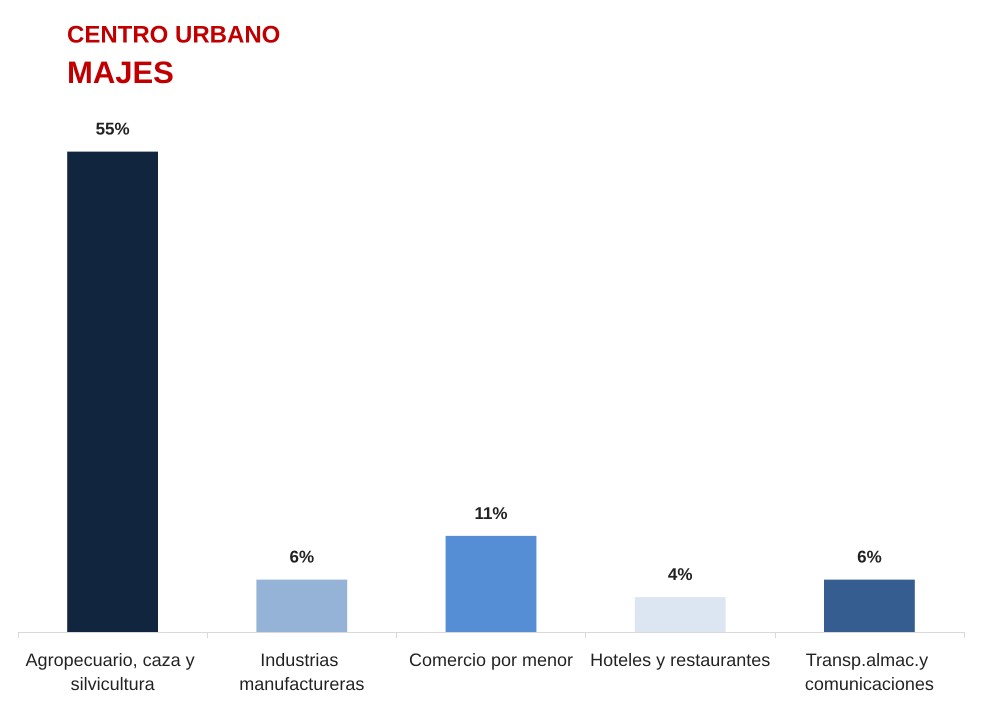 Image resolution: width=982 pixels, height=712 pixels. What do you see at coordinates (491, 513) in the screenshot?
I see `data-label: 11%` at bounding box center [491, 513].